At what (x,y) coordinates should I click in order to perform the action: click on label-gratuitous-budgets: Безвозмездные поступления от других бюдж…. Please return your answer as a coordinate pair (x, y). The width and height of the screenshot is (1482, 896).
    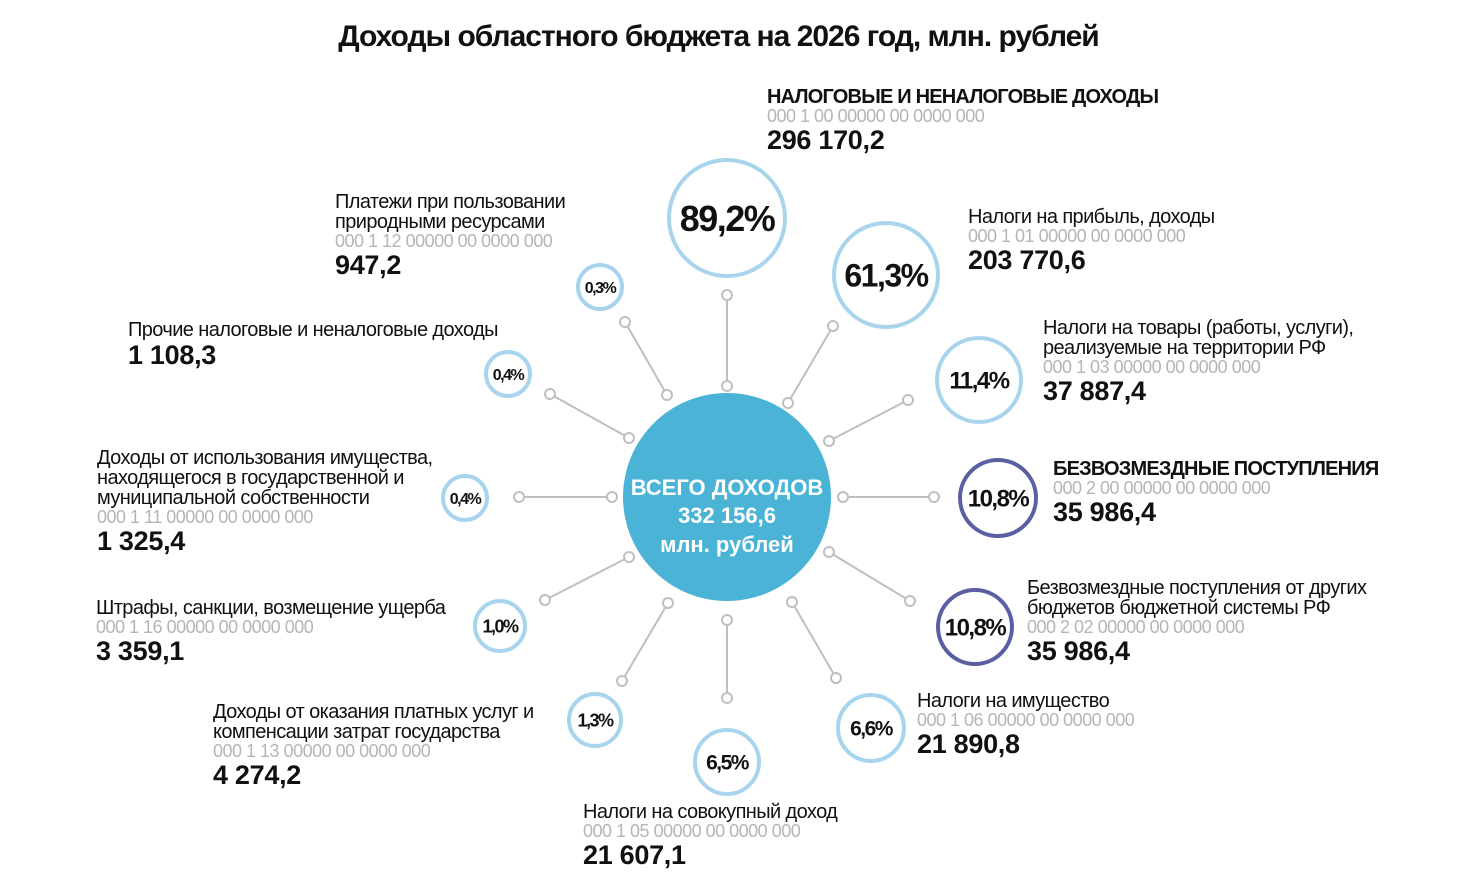
    Looking at the image, I should click on (1197, 621).